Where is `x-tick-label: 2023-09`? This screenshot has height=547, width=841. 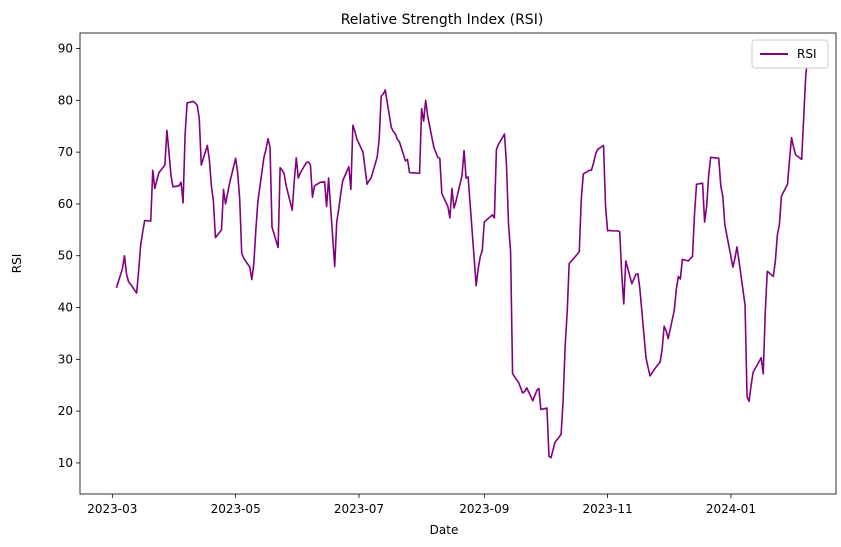 x-tick-label: 2023-09 is located at coordinates (484, 509).